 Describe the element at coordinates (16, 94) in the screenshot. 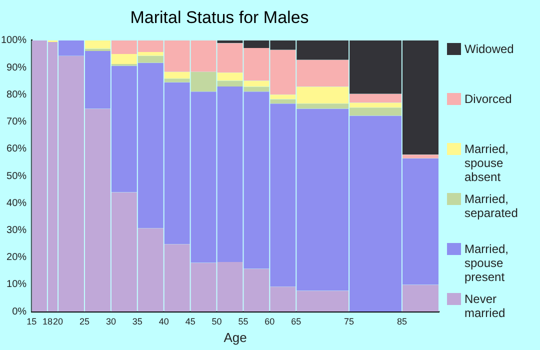

I see `y-tick-label: 80%` at that location.